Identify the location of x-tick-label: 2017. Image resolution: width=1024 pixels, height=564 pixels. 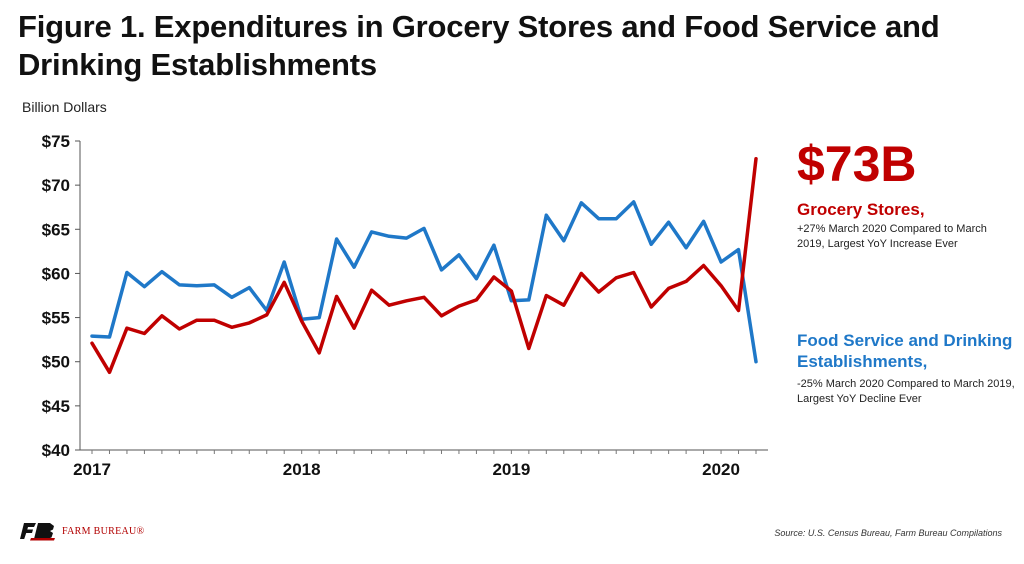
(92, 469).